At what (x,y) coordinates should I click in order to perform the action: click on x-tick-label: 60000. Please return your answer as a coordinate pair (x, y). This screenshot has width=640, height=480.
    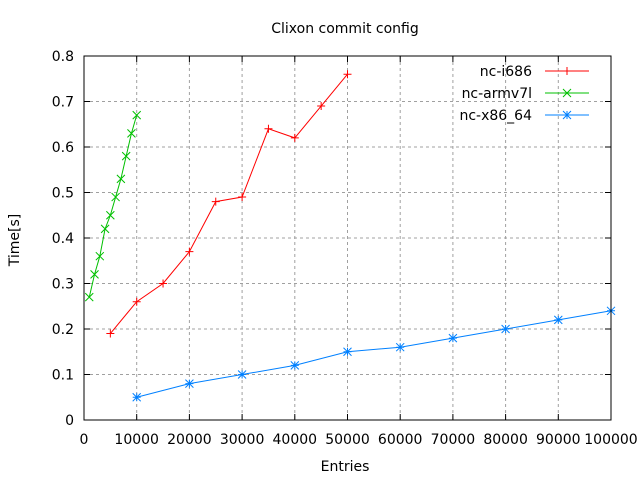
    Looking at the image, I should click on (400, 440).